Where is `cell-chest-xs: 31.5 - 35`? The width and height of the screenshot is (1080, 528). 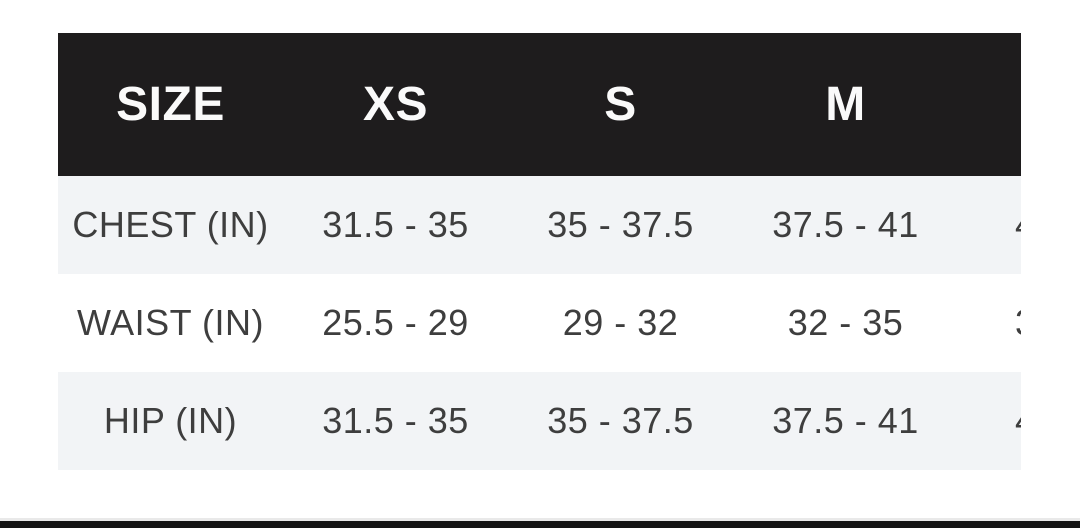 cell-chest-xs: 31.5 - 35 is located at coordinates (395, 224).